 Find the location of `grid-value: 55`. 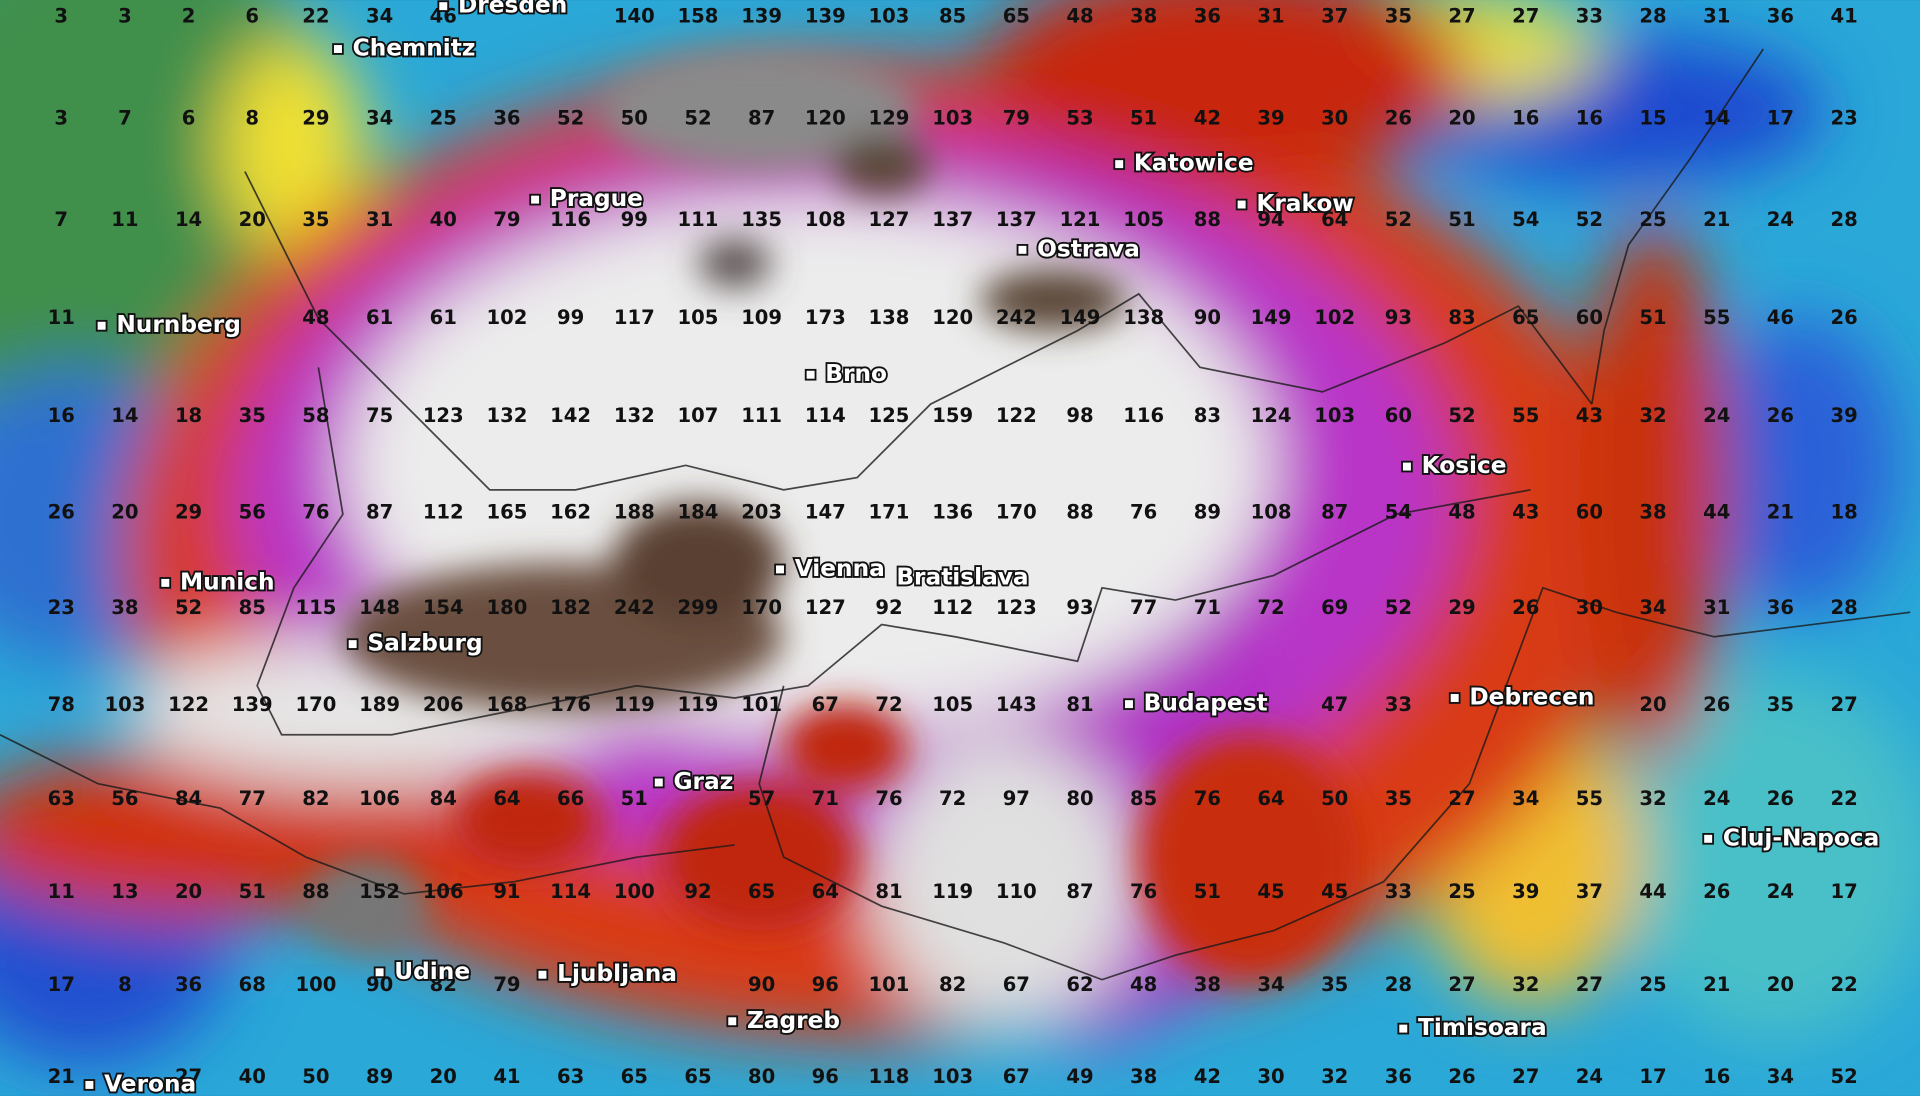

grid-value: 55 is located at coordinates (1716, 317).